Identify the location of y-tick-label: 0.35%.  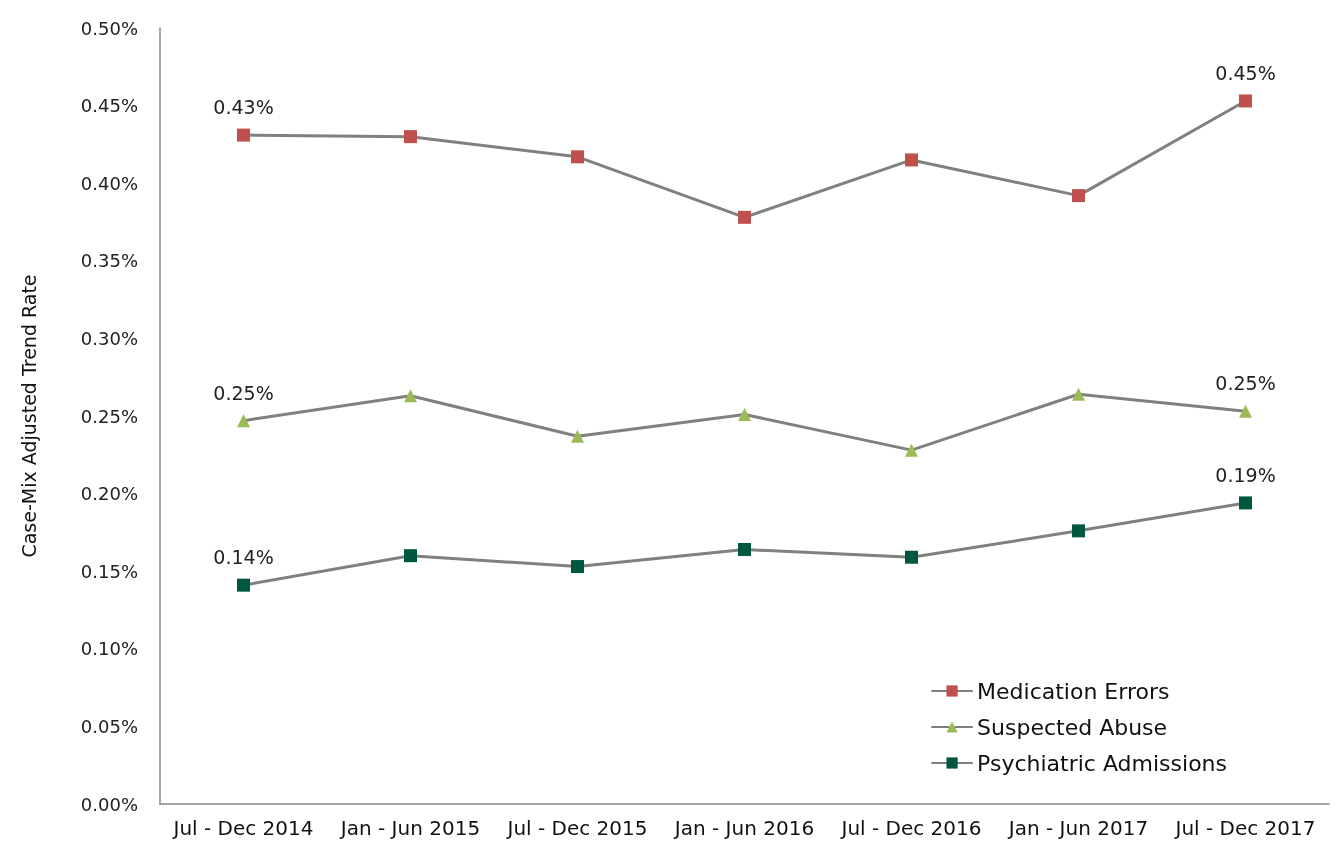
(109, 261).